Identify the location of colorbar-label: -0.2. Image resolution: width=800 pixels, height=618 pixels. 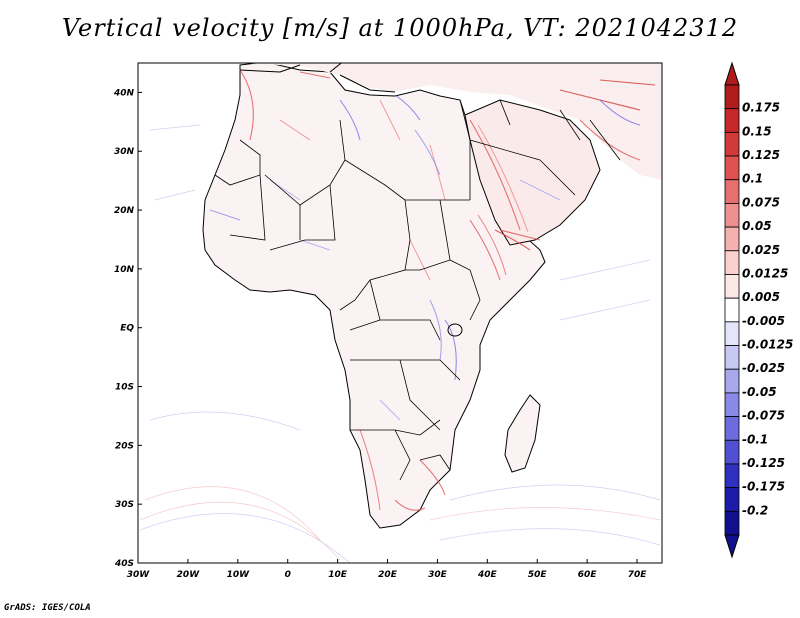
(755, 510).